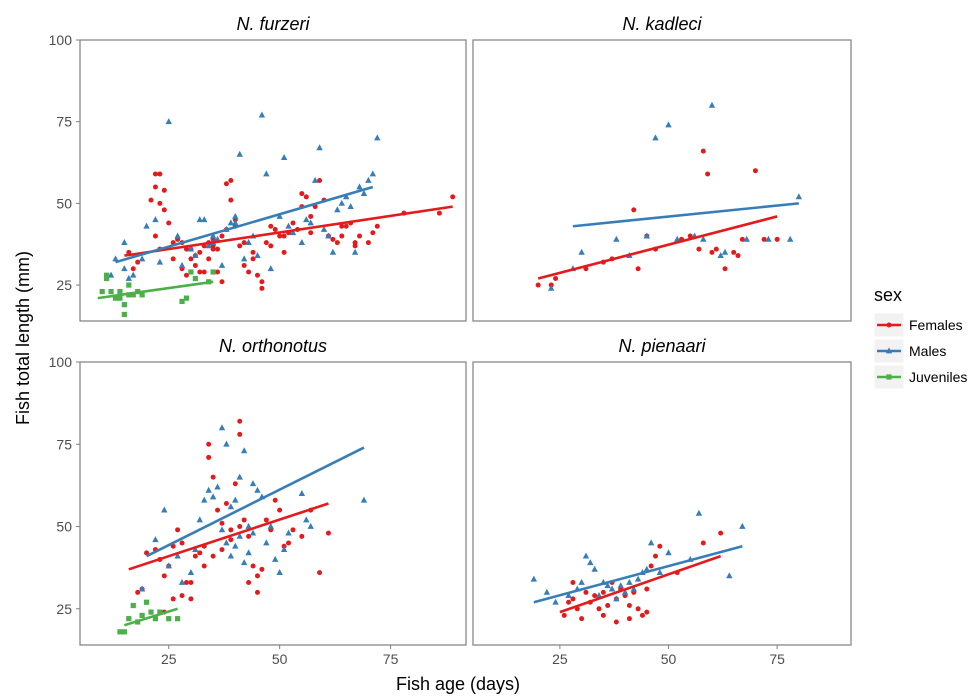  I want to click on legend-label: Females, so click(936, 325).